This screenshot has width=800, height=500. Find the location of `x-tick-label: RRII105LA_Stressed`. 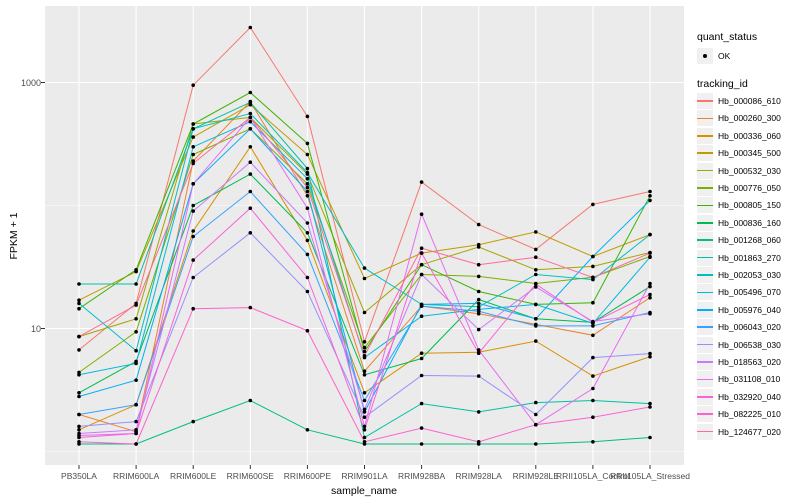

x-tick-label: RRII105LA_Stressed is located at coordinates (650, 476).